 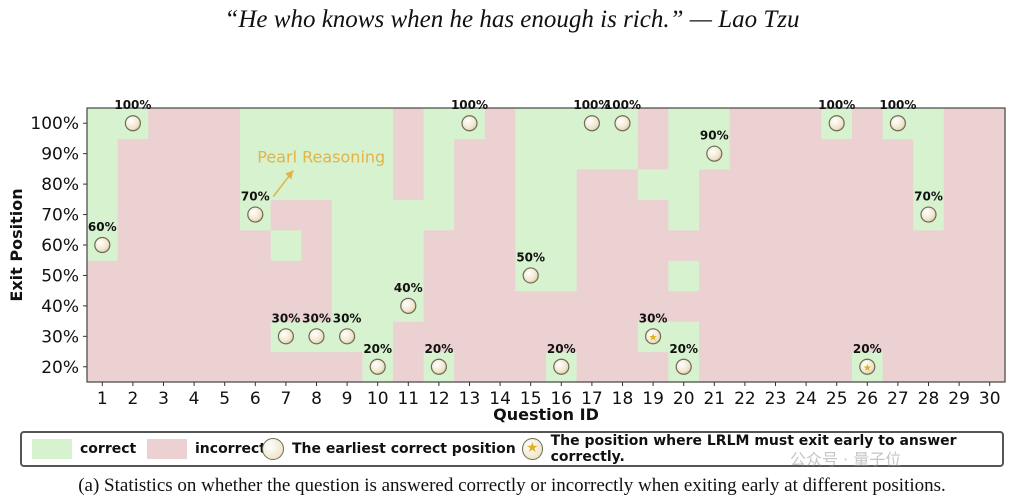 What do you see at coordinates (561, 349) in the screenshot?
I see `data-label: 20%` at bounding box center [561, 349].